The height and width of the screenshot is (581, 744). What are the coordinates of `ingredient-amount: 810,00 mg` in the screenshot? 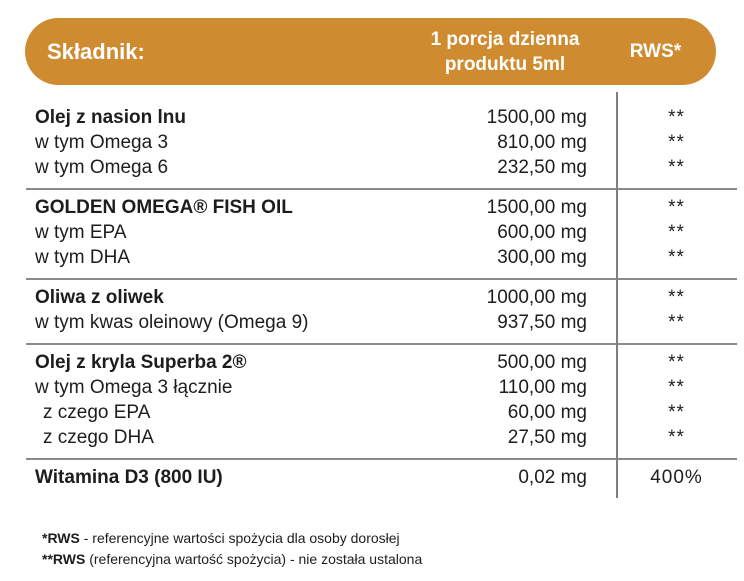 It's located at (542, 142).